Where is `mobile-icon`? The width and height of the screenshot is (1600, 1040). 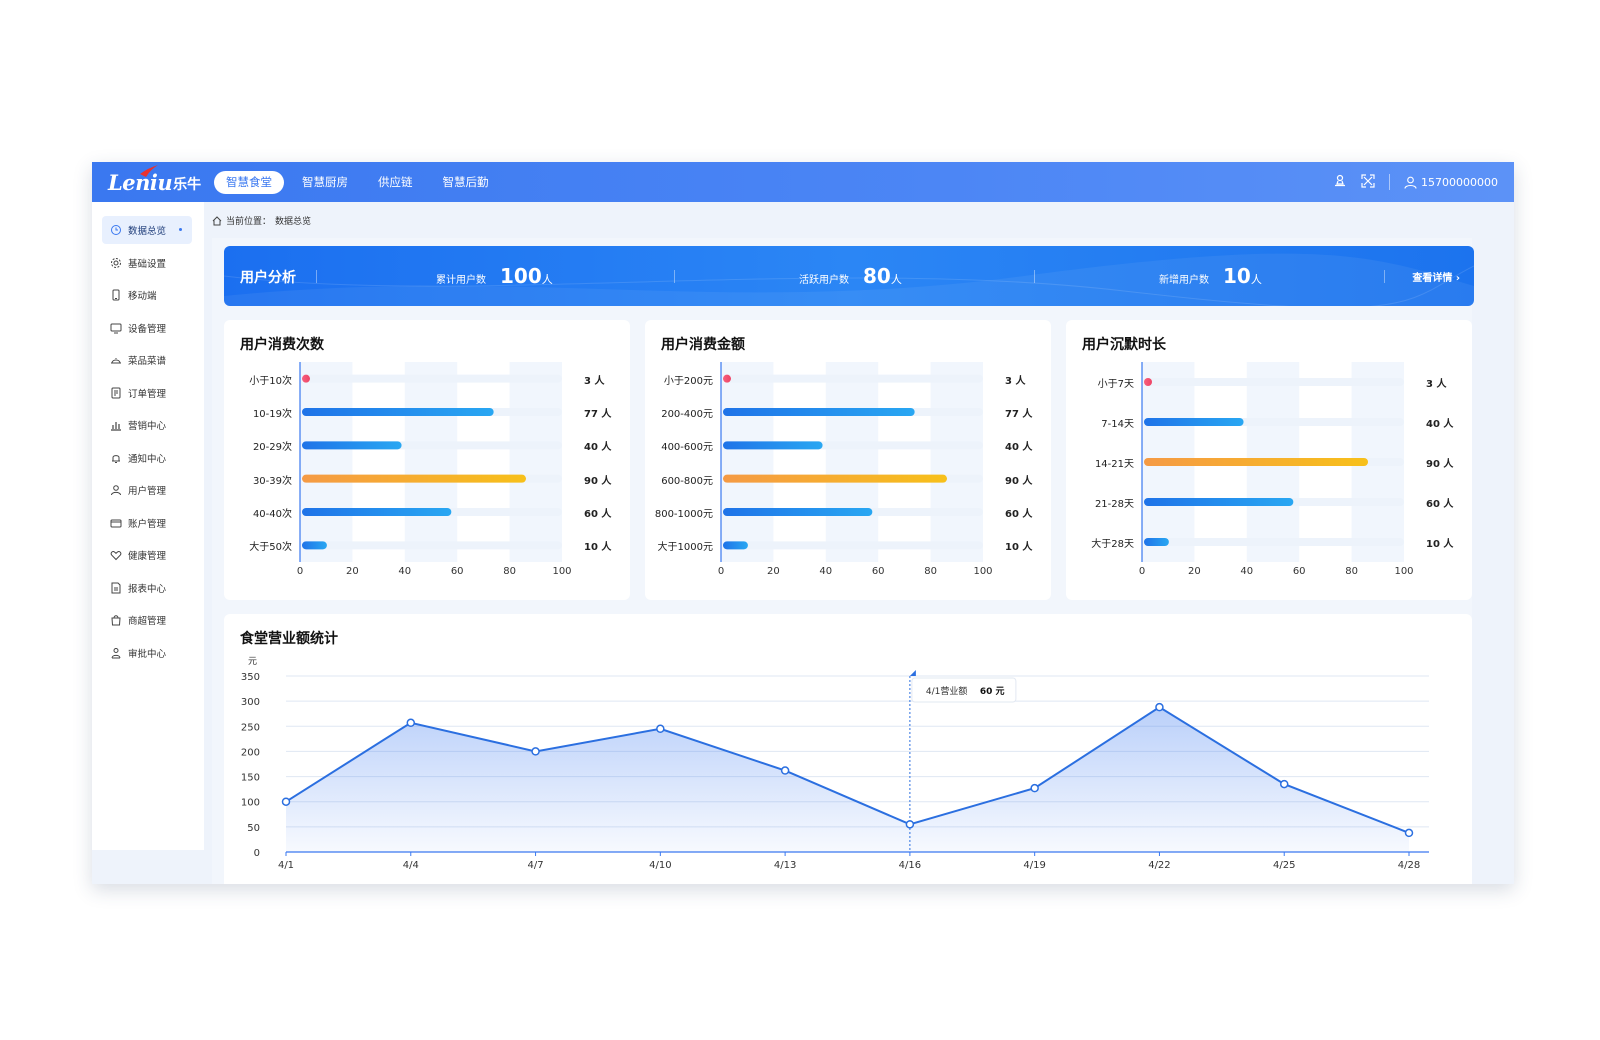
mobile-icon is located at coordinates (116, 295).